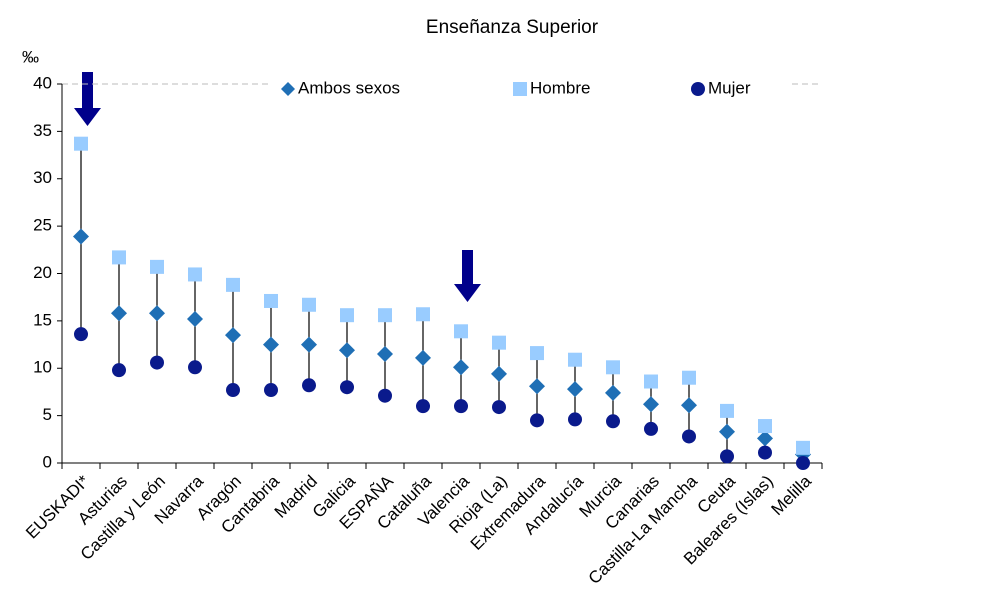 This screenshot has height=613, width=1008. What do you see at coordinates (560, 87) in the screenshot?
I see `legend-label: Hombre` at bounding box center [560, 87].